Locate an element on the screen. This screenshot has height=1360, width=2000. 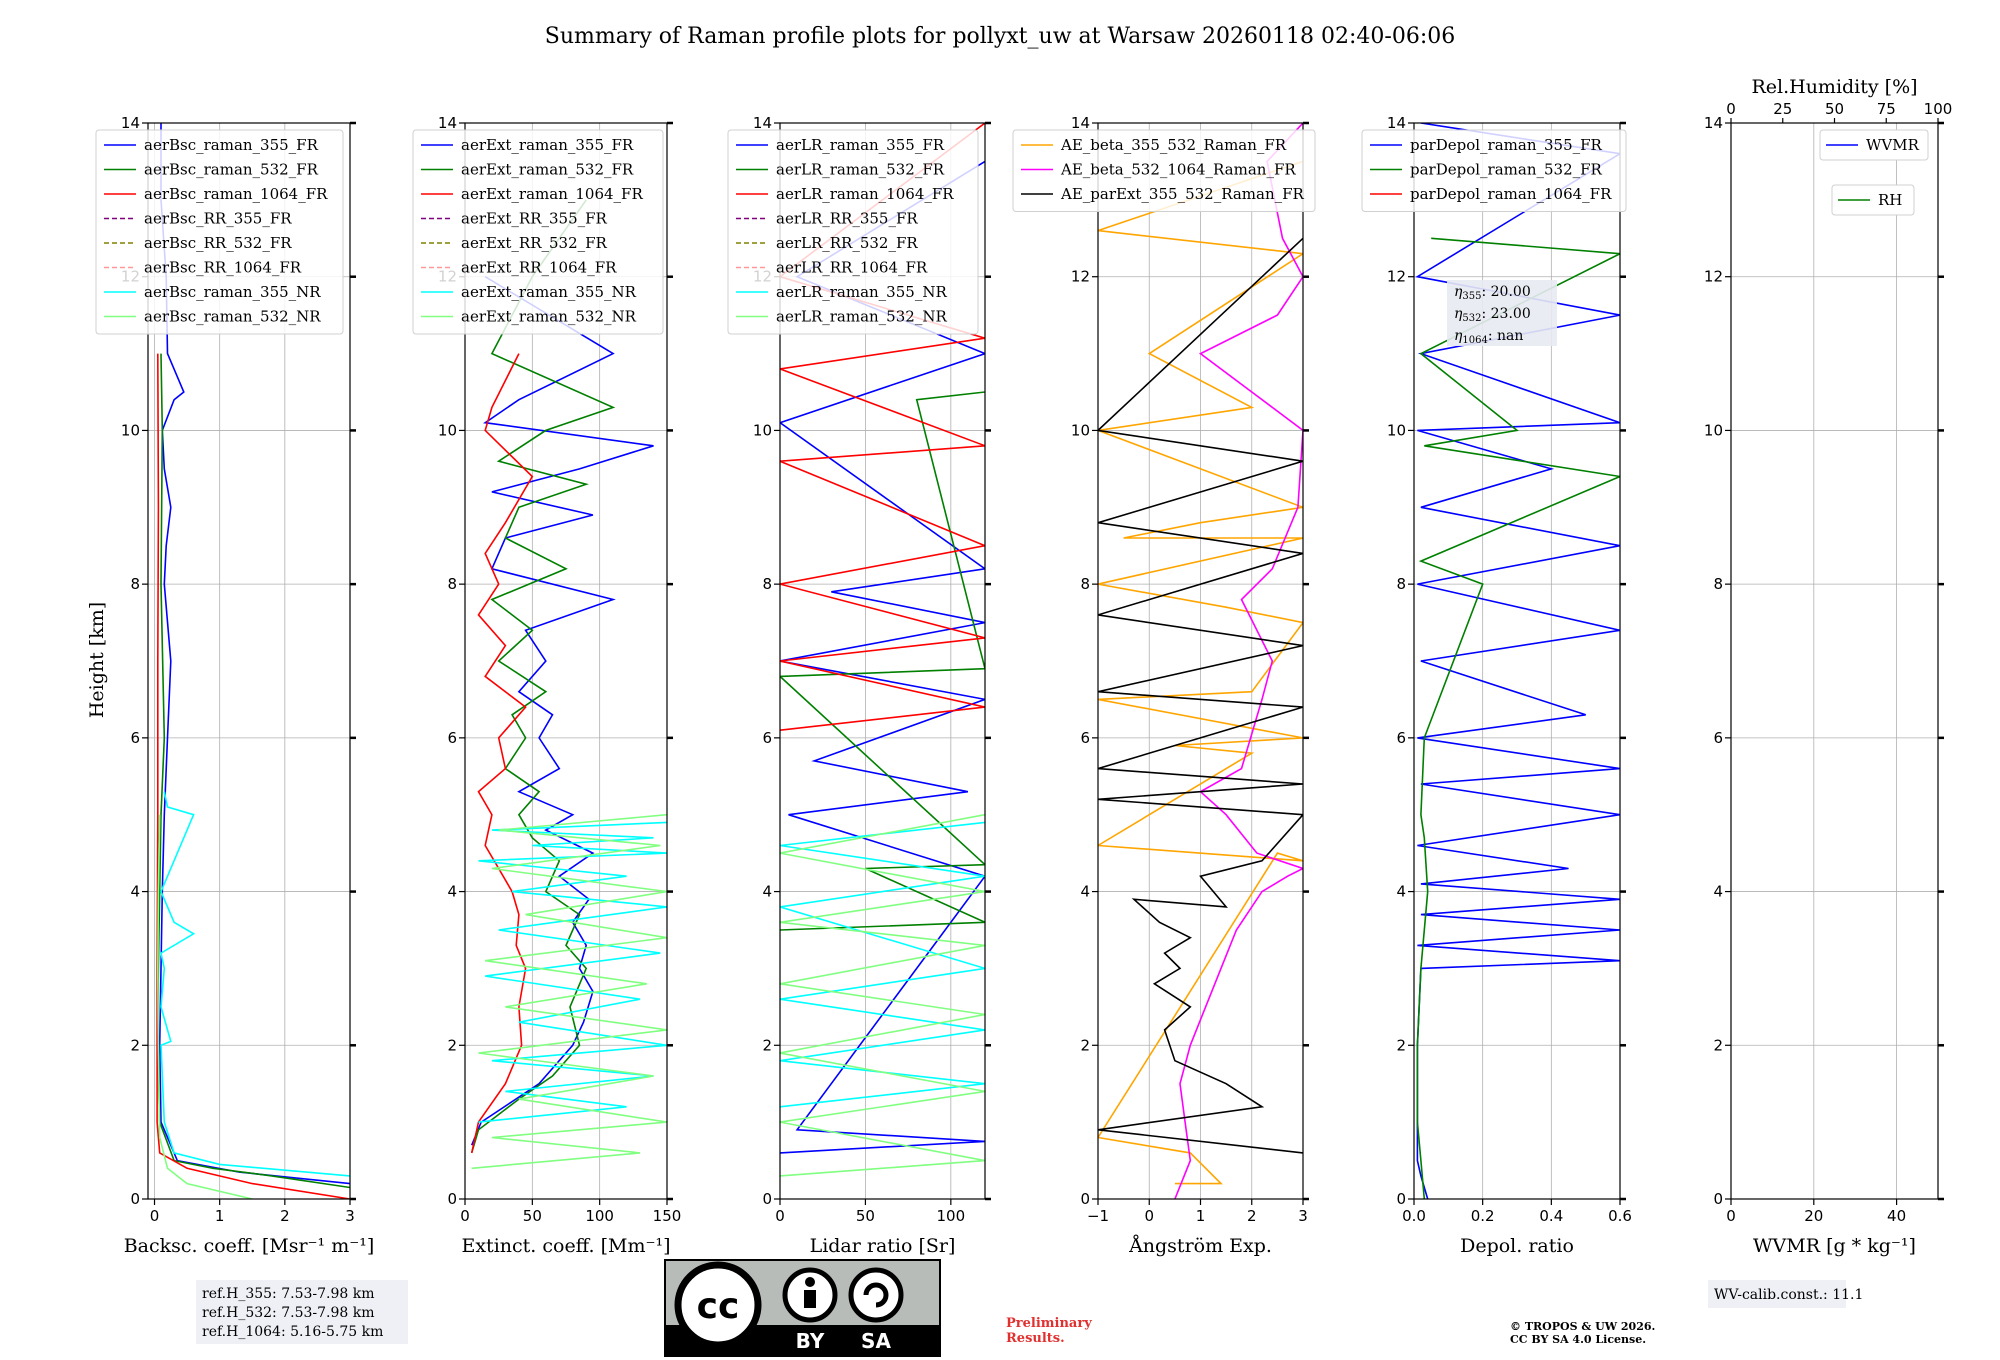
wv-calib-constant: WV-calib.const.: 11.1 is located at coordinates (1788, 1295).